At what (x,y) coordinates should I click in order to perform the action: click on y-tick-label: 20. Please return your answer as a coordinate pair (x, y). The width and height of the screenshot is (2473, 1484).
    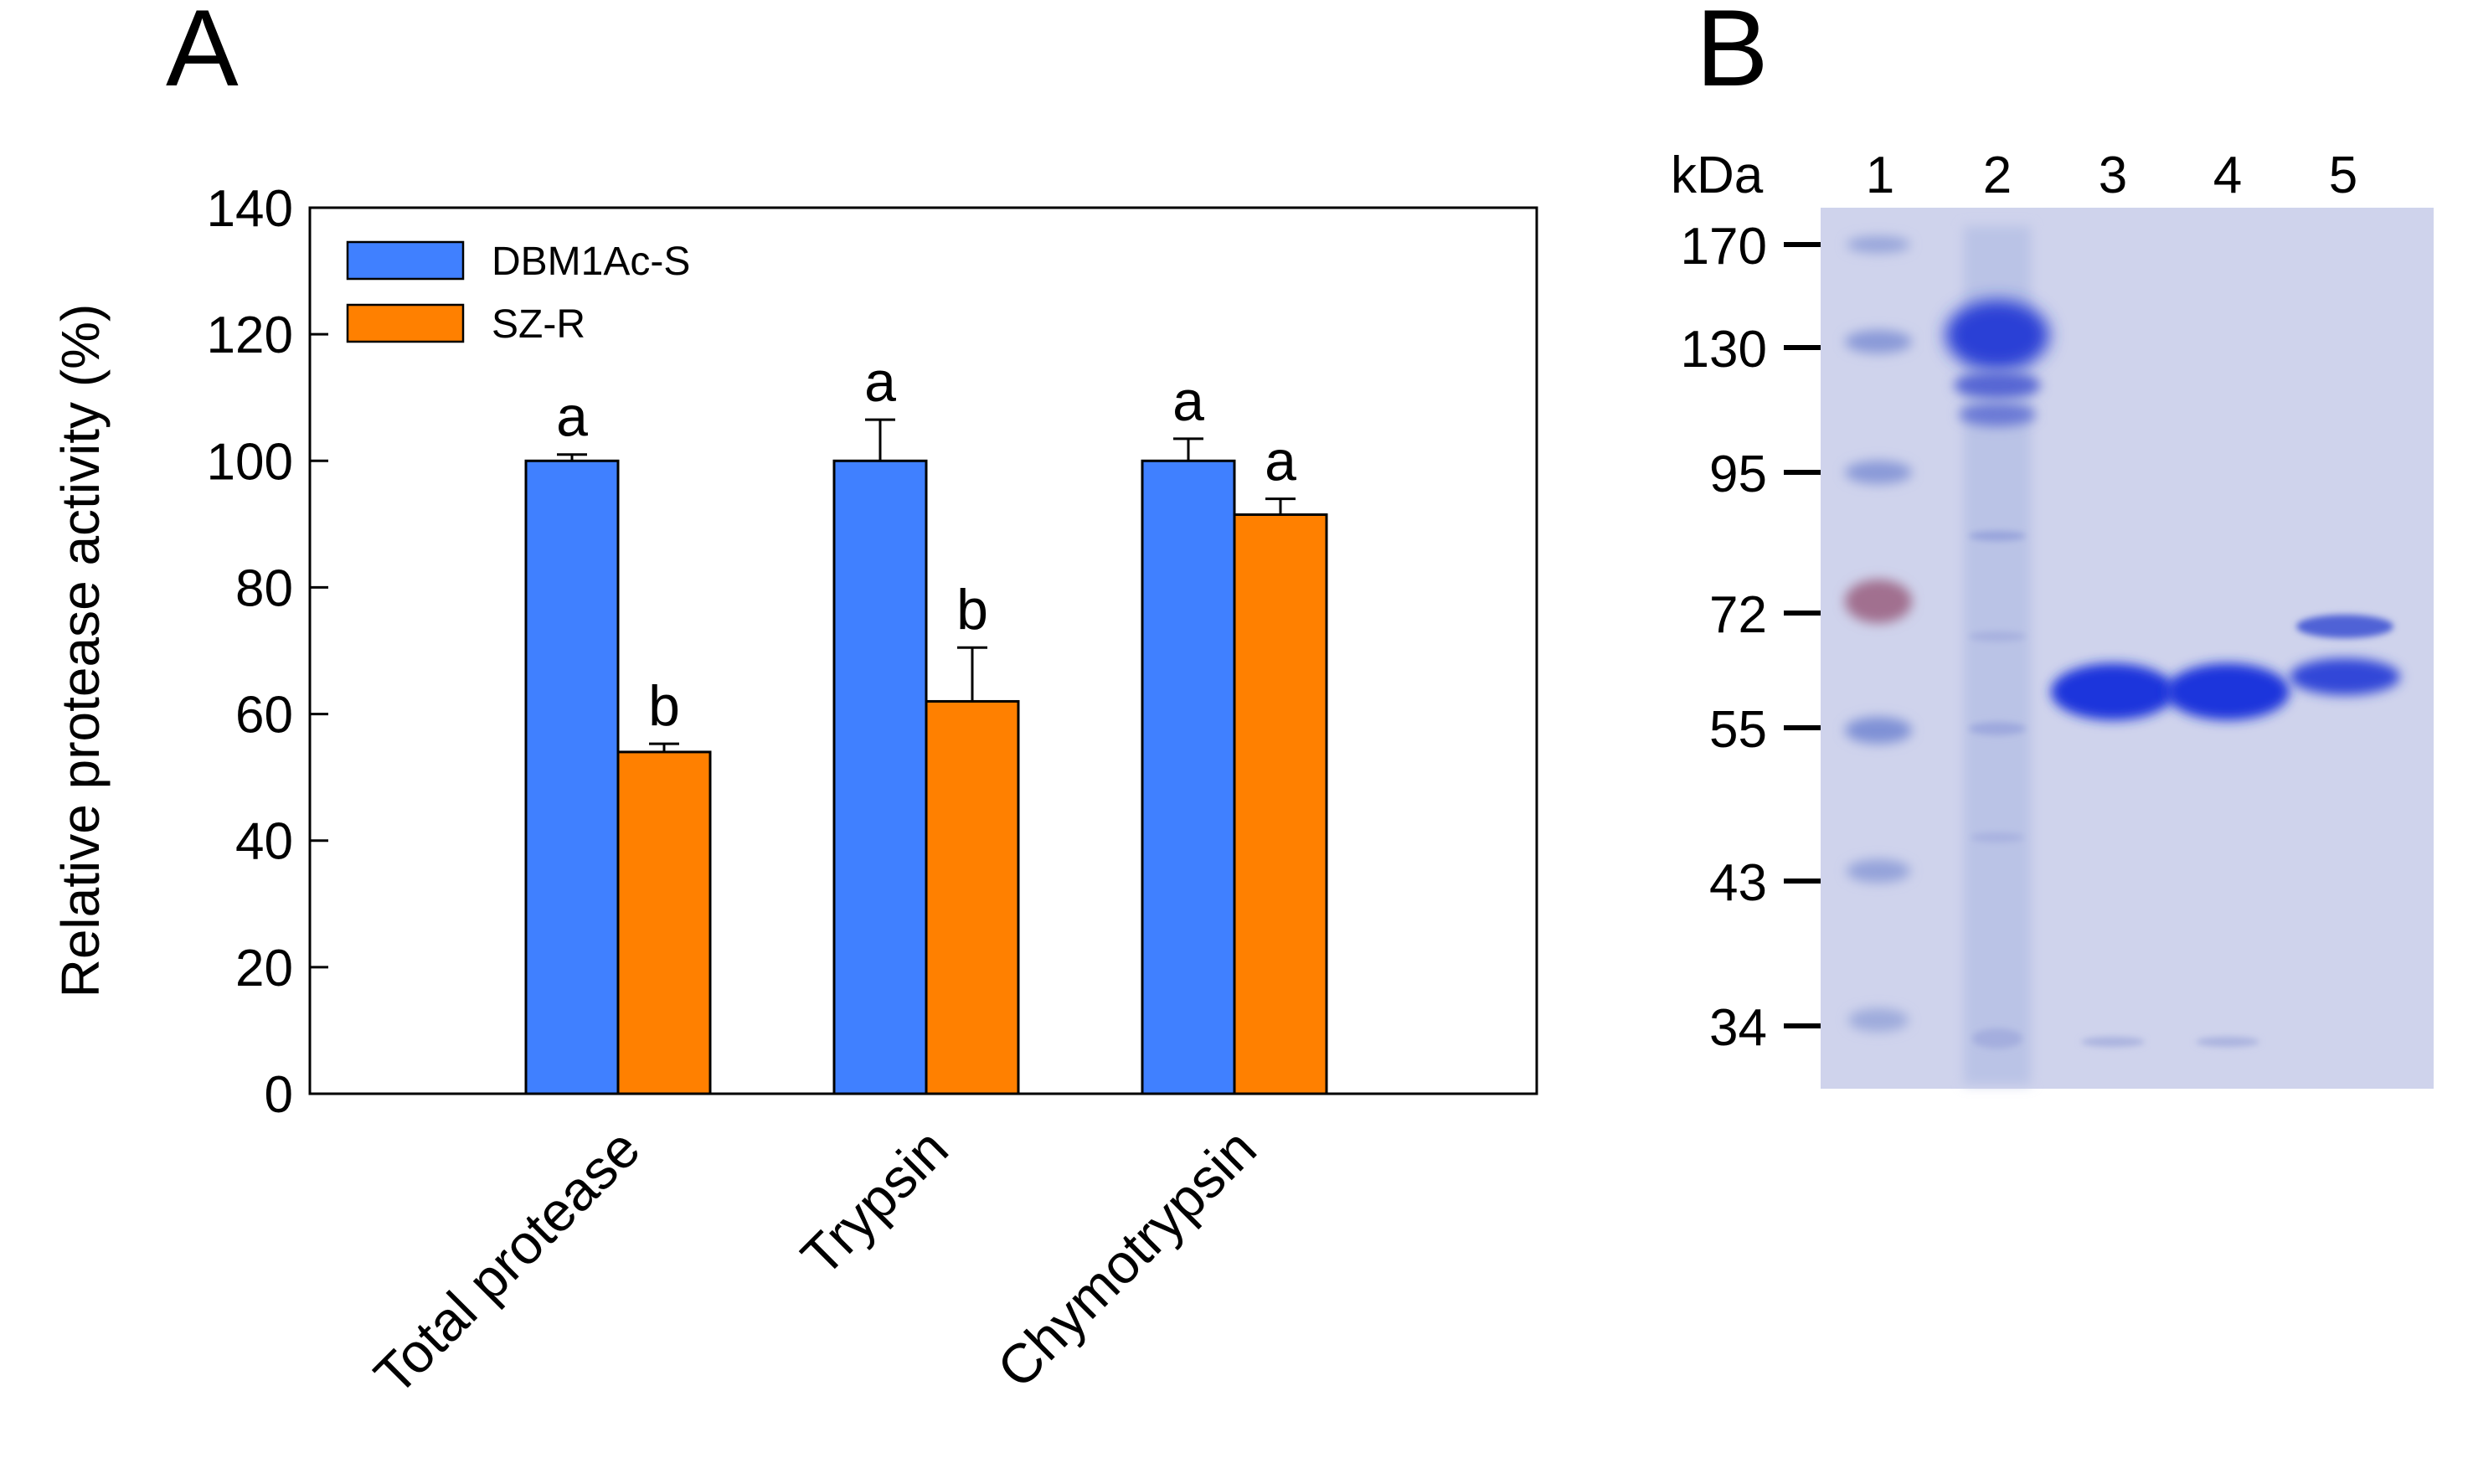
    Looking at the image, I should click on (264, 968).